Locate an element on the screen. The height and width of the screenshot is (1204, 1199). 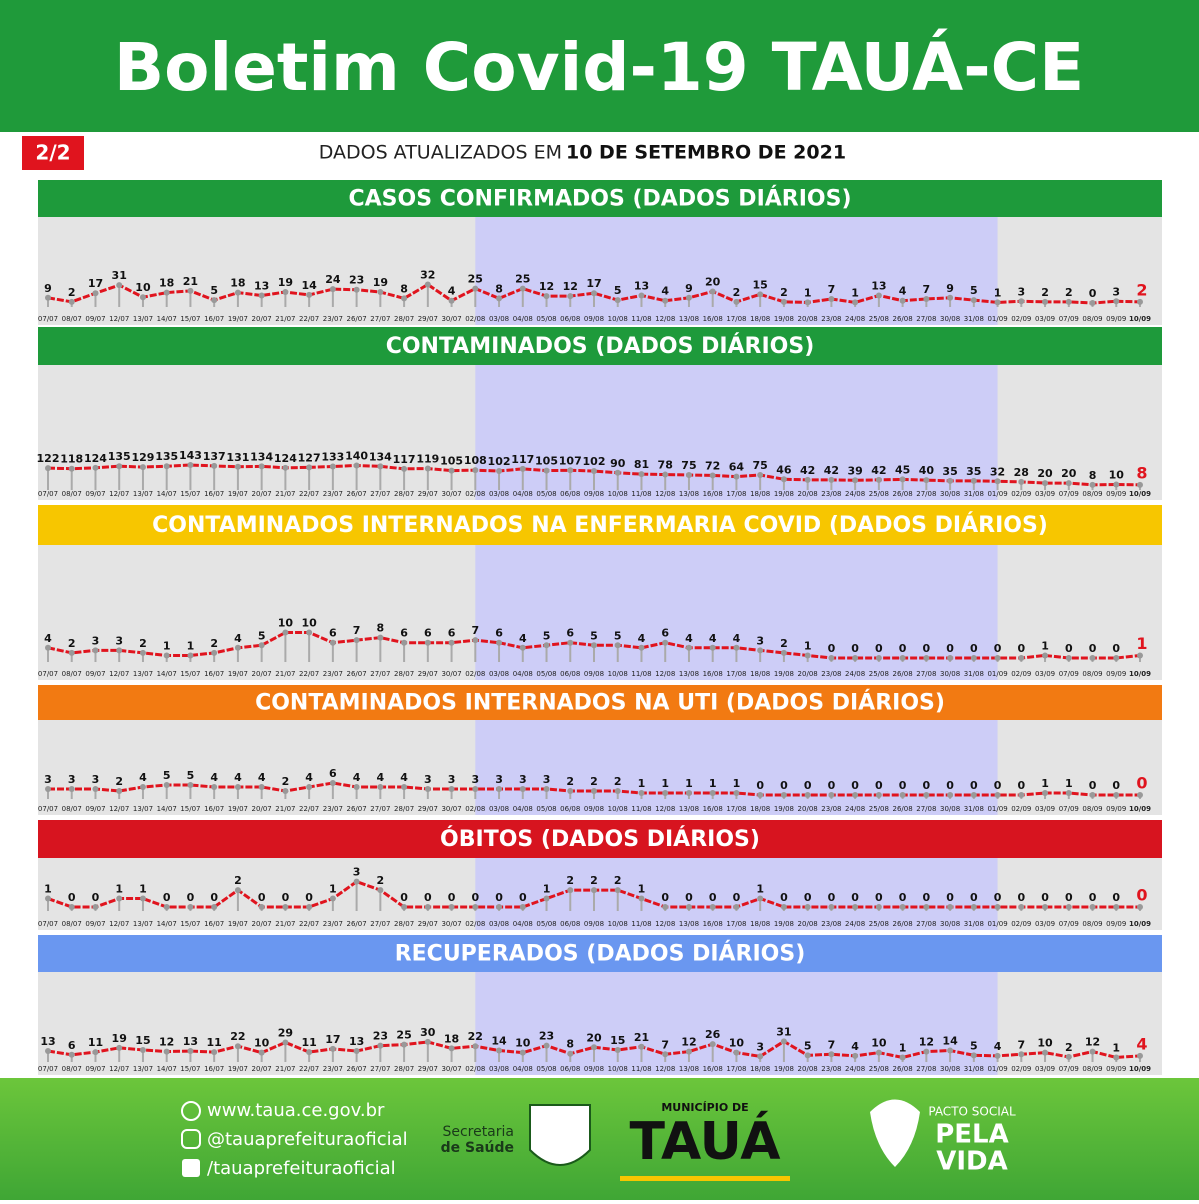
value-label: 6 is located at coordinates (665, 633).